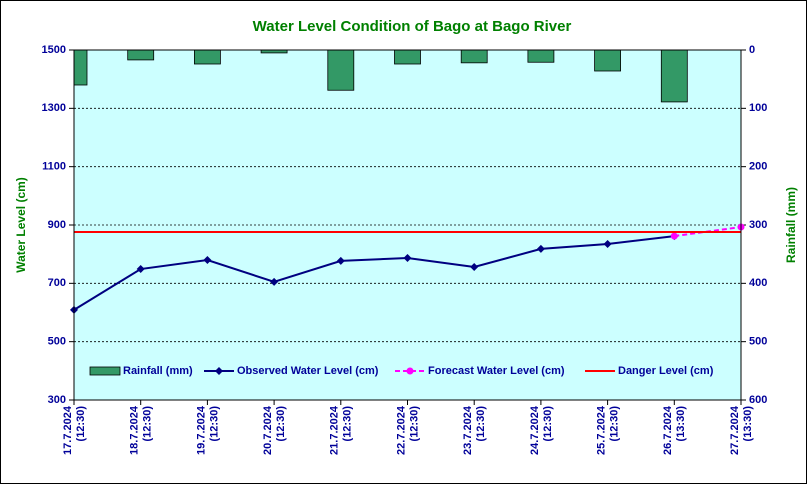 Image resolution: width=808 pixels, height=485 pixels. Describe the element at coordinates (57, 342) in the screenshot. I see `y-tick-label: 500` at that location.